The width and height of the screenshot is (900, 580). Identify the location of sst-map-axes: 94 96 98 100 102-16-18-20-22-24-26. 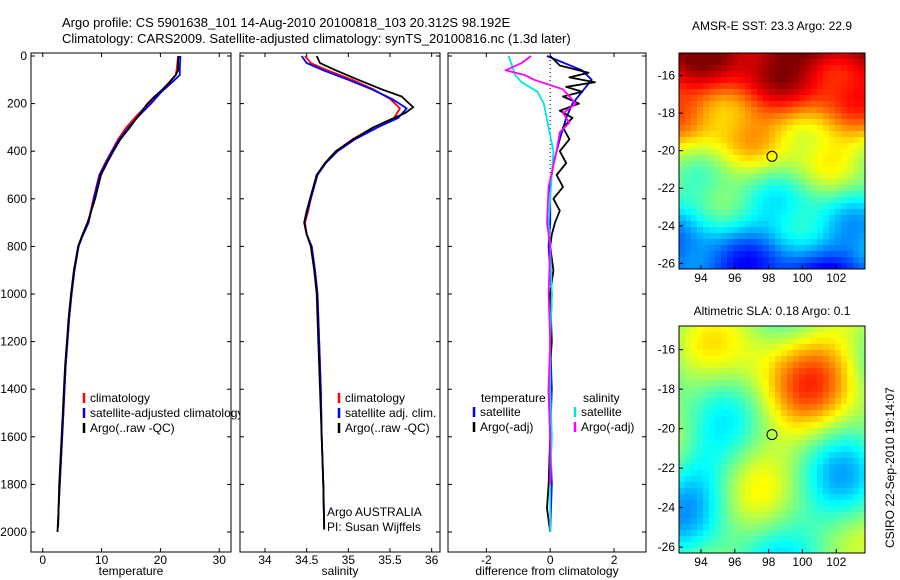
(752, 177).